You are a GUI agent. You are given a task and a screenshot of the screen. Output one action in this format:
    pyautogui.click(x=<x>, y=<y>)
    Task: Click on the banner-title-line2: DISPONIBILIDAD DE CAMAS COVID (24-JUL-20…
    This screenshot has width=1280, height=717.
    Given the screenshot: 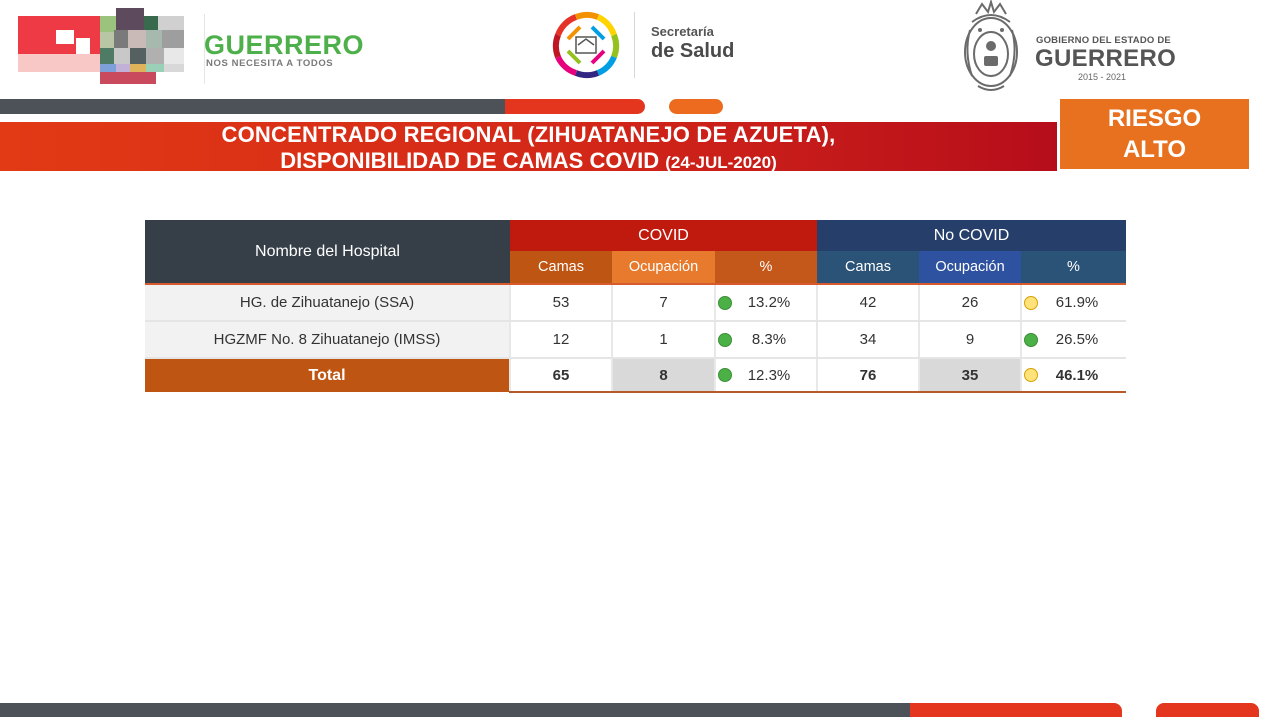 What is the action you would take?
    pyautogui.click(x=528, y=161)
    